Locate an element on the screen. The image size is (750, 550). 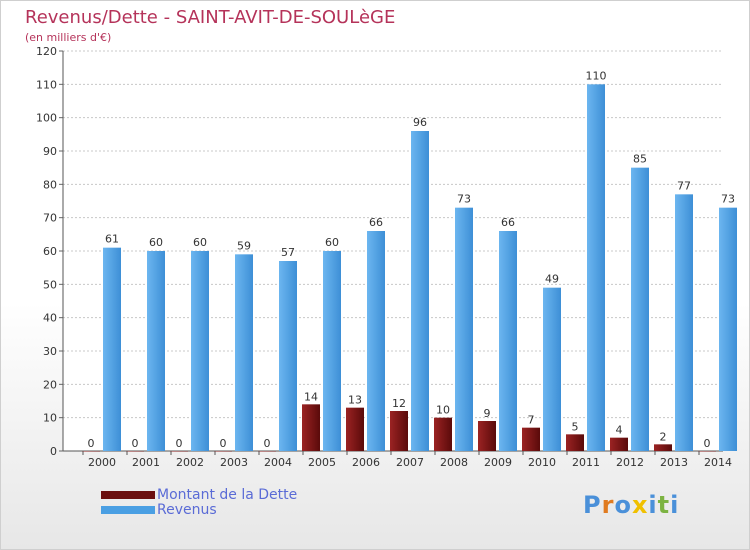
x-tick-label: 2010 is located at coordinates (542, 462).